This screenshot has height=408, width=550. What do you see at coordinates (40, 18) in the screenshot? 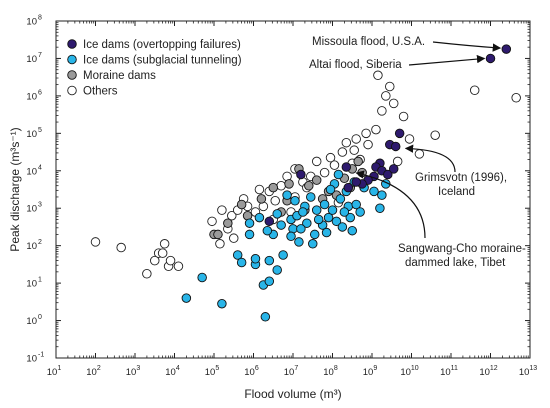
I see `y-tick-exponent: 8` at bounding box center [40, 18].